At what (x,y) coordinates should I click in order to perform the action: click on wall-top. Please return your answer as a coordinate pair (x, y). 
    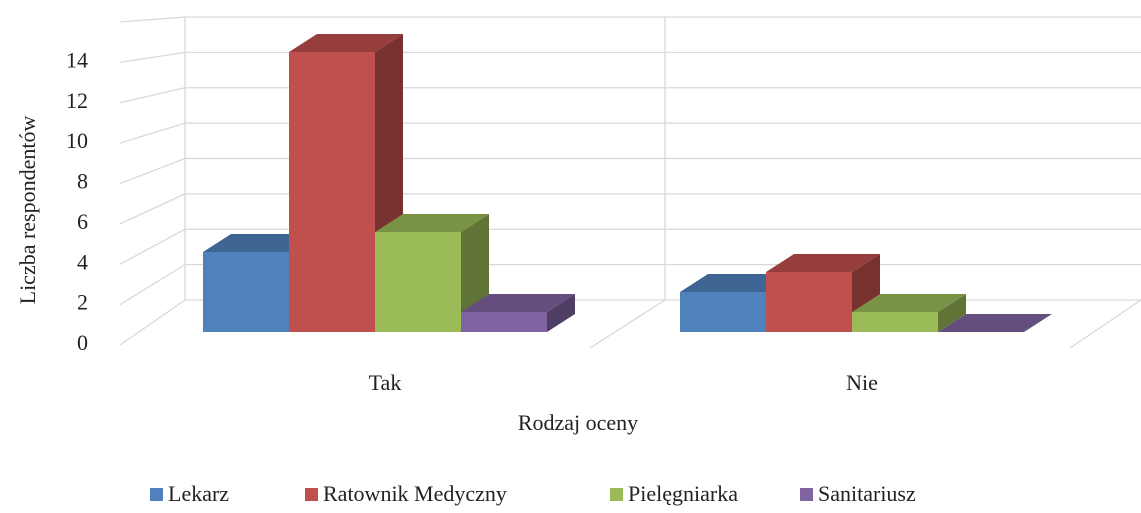
    Looking at the image, I should click on (152, 19).